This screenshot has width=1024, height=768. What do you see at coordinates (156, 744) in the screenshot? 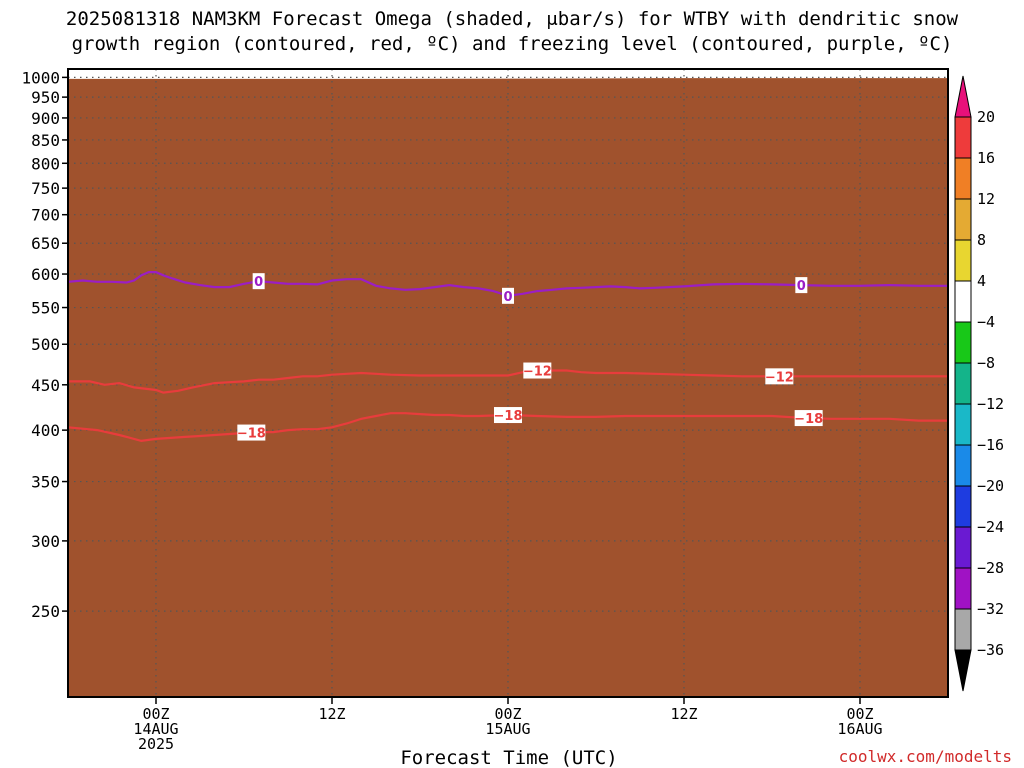
I see `x-tick-label-h6-2: 2025` at bounding box center [156, 744].